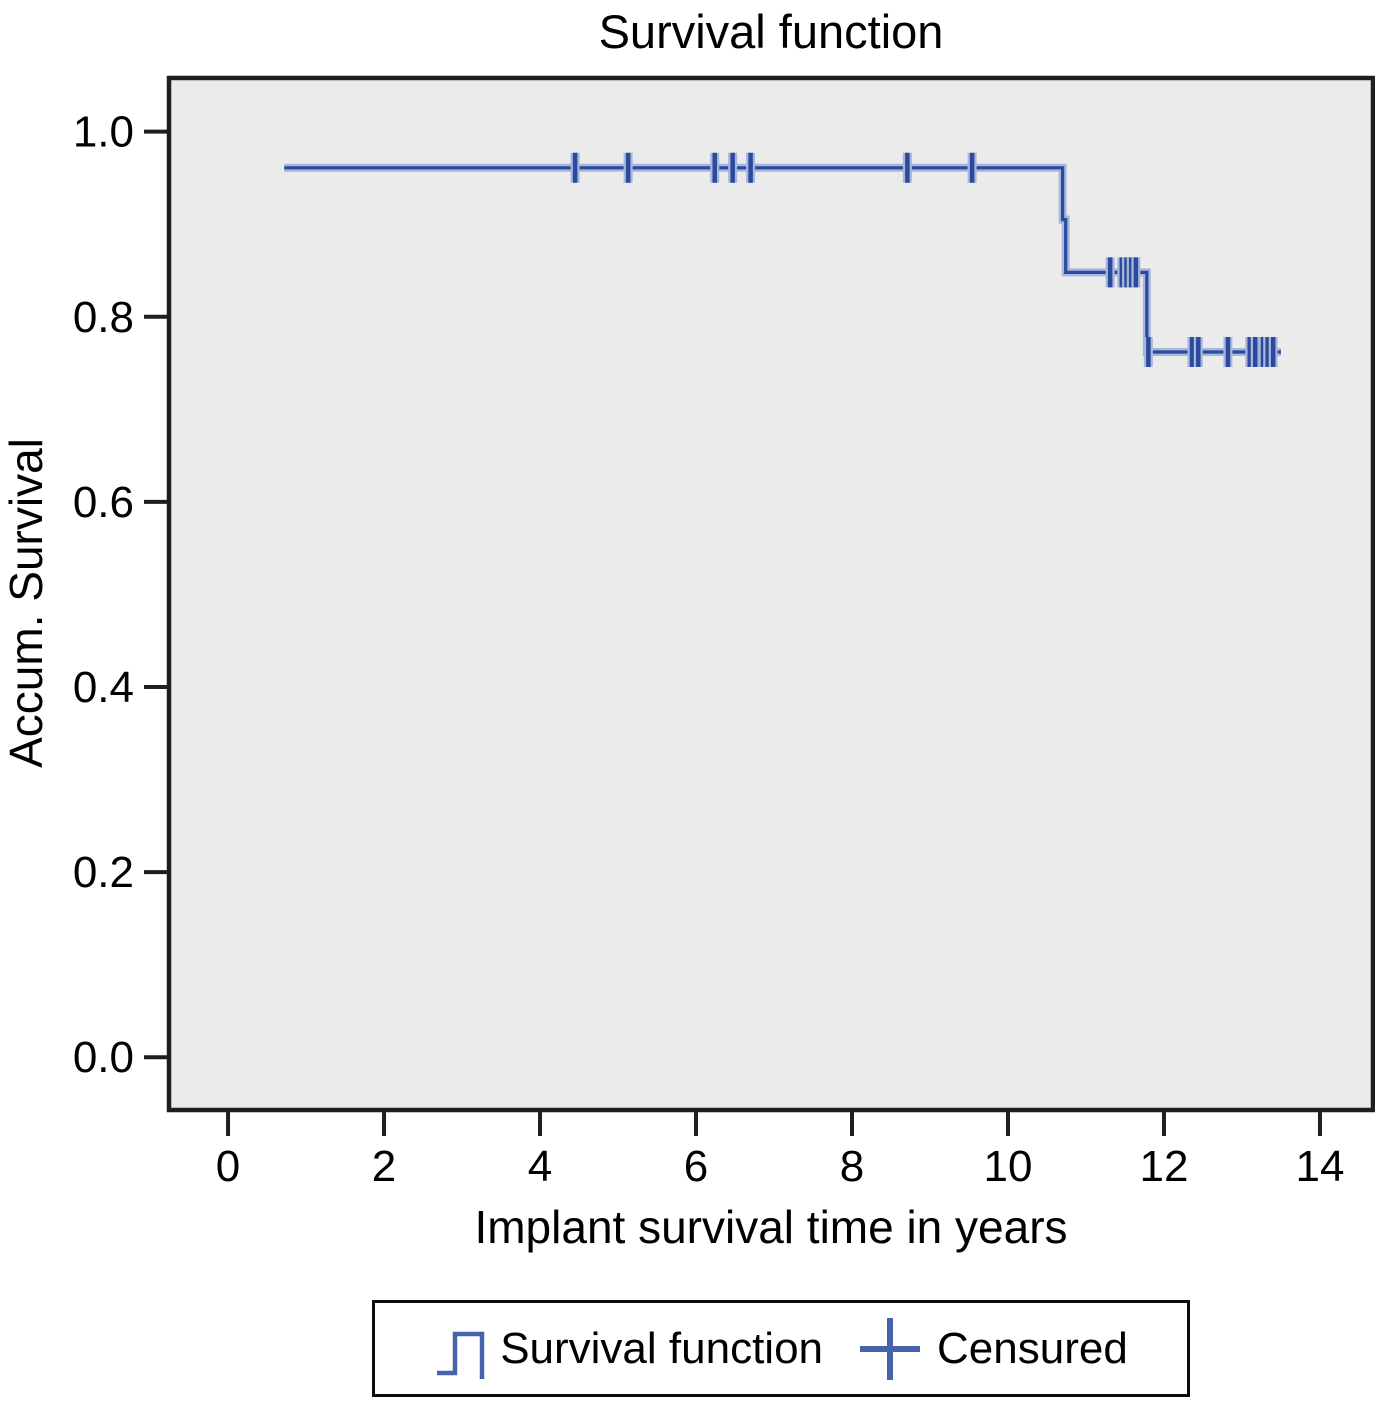 This screenshot has height=1403, width=1375. I want to click on y-tick-label: 0.4, so click(103, 687).